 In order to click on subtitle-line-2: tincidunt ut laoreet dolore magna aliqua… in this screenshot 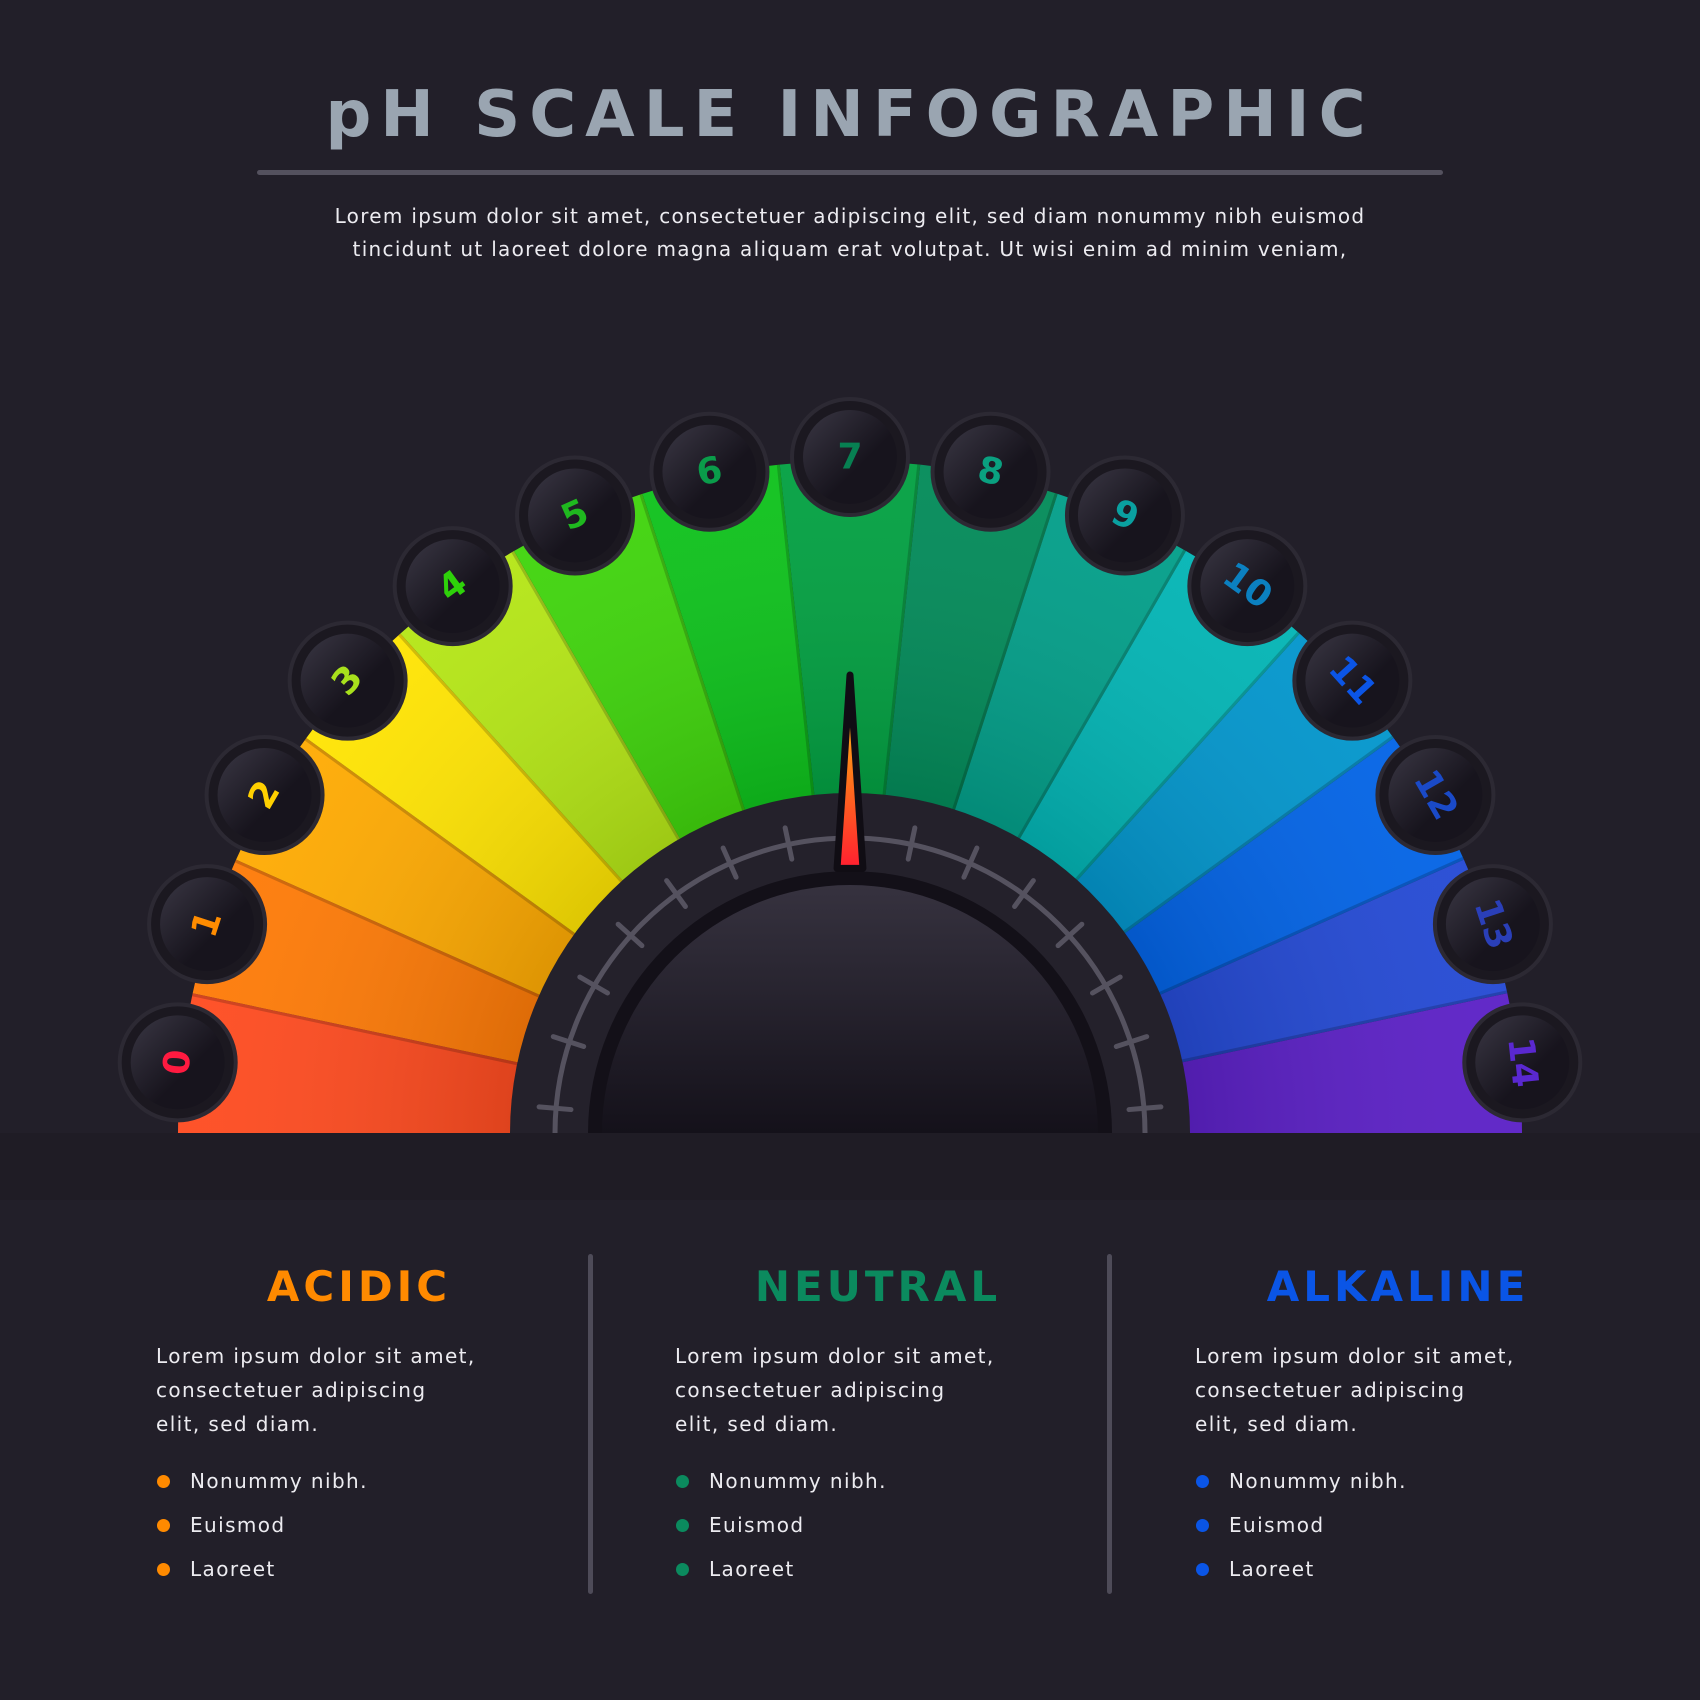, I will do `click(850, 249)`.